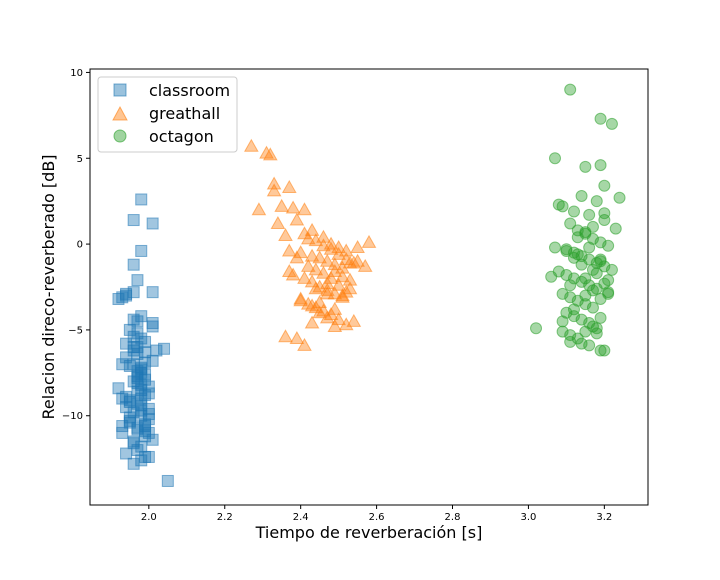 Image resolution: width=720 pixels, height=580 pixels. I want to click on legend-label-greathall: greathall, so click(184, 113).